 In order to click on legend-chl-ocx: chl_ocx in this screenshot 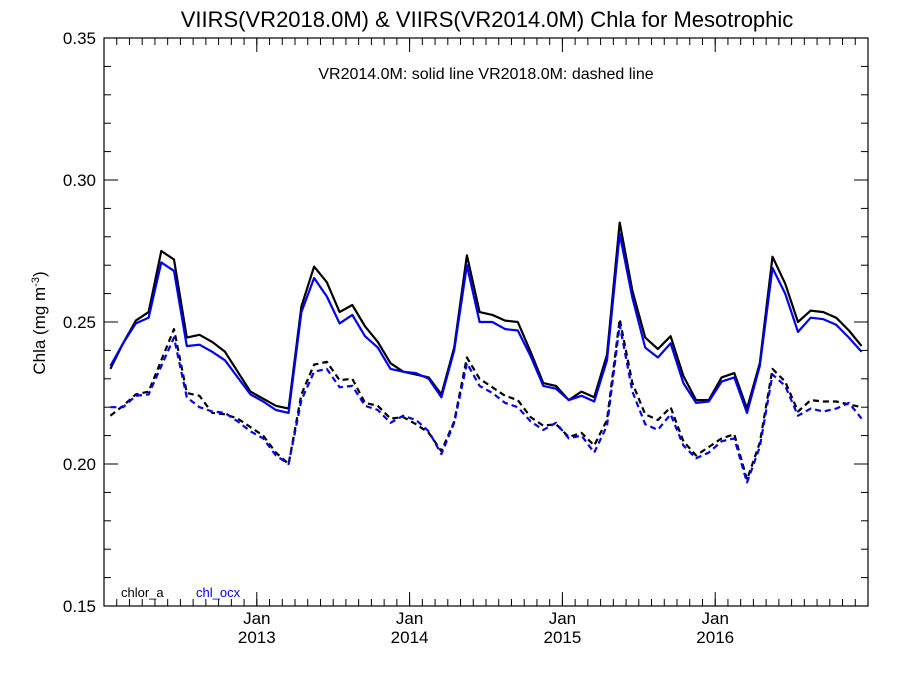, I will do `click(218, 592)`.